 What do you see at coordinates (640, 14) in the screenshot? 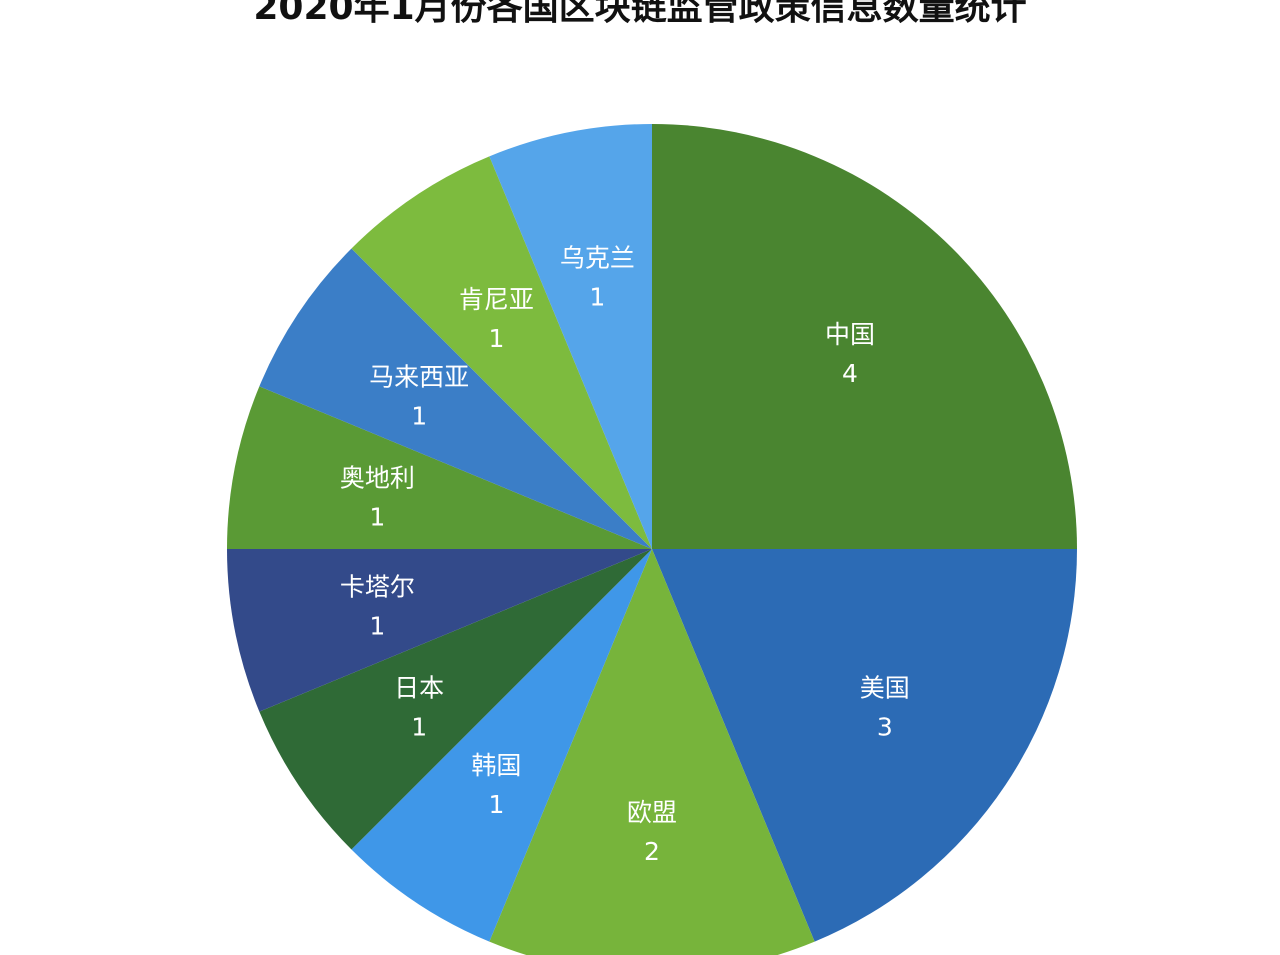
I see `chart-title: 2020年1月份各国区块链监管政策信息数量统计` at bounding box center [640, 14].